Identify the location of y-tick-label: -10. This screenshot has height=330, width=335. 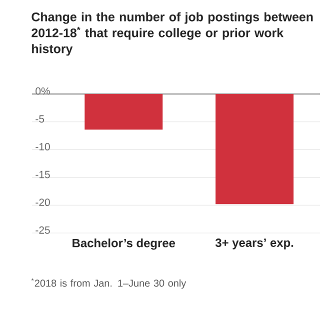
(43, 146).